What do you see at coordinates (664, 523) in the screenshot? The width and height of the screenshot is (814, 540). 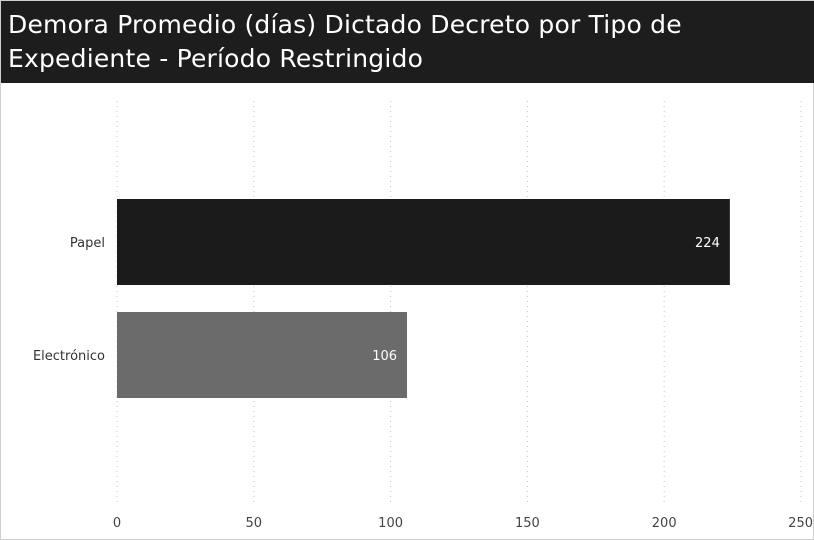 I see `x-tick-label: 200` at bounding box center [664, 523].